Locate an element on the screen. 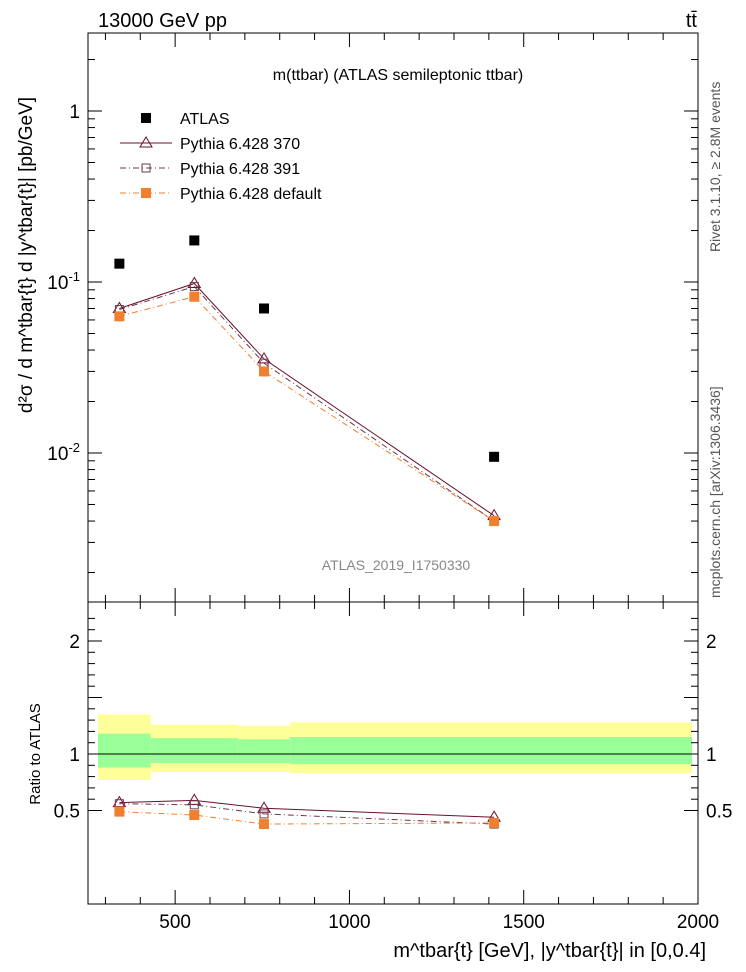  energy-label: 13000 GeV pp is located at coordinates (162, 21).